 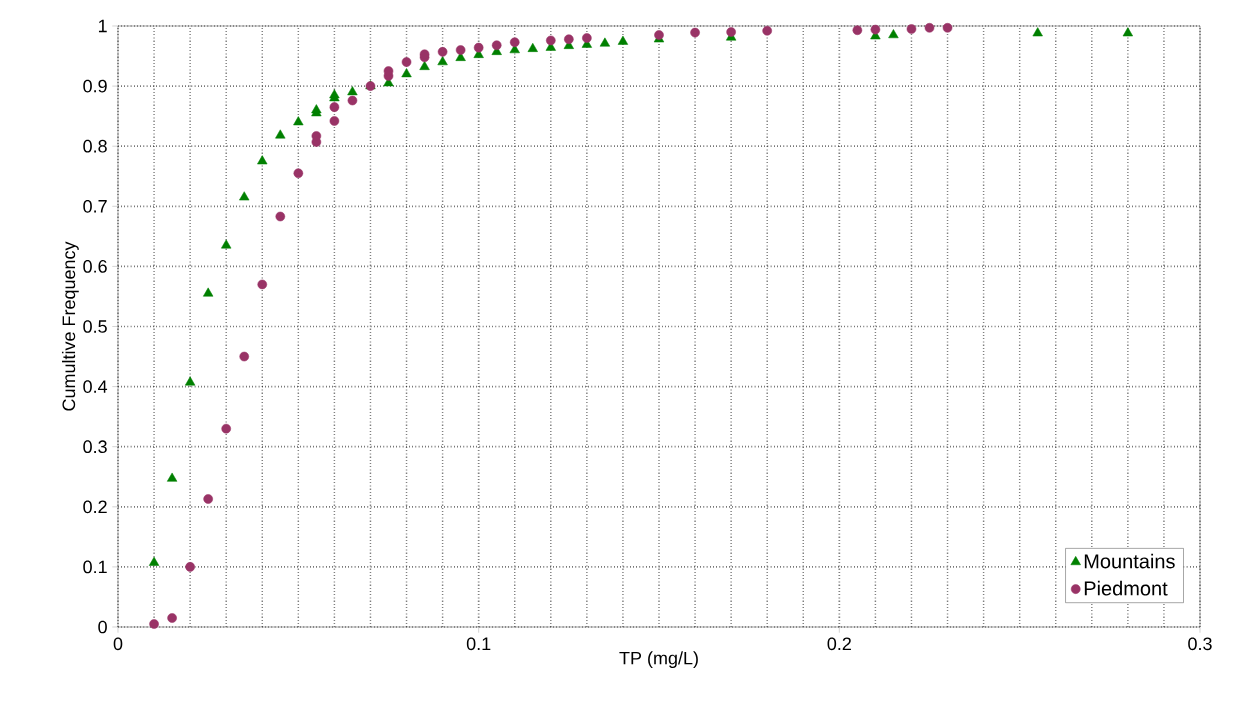 What do you see at coordinates (1129, 561) in the screenshot?
I see `legend-label: Mountains` at bounding box center [1129, 561].